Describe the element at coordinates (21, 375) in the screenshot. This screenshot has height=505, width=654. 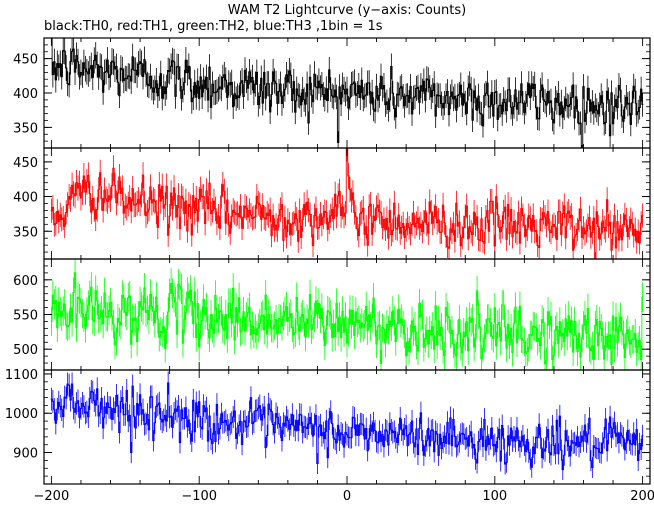
I see `y-tick-label: 1100` at that location.